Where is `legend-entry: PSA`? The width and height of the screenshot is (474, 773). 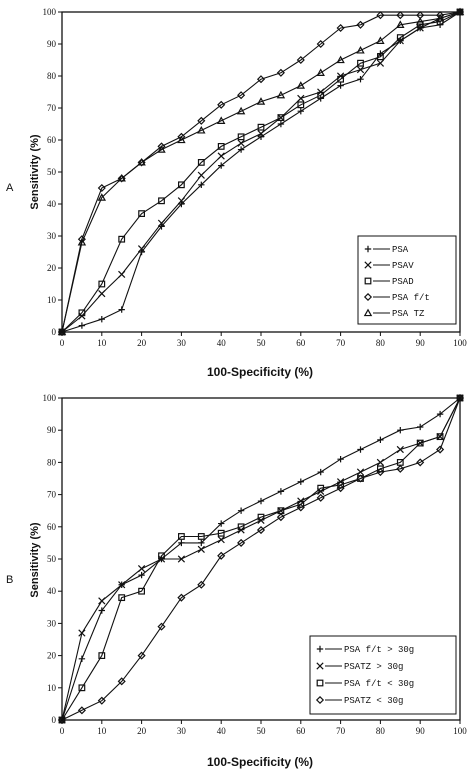 legend-entry: PSA is located at coordinates (386, 250).